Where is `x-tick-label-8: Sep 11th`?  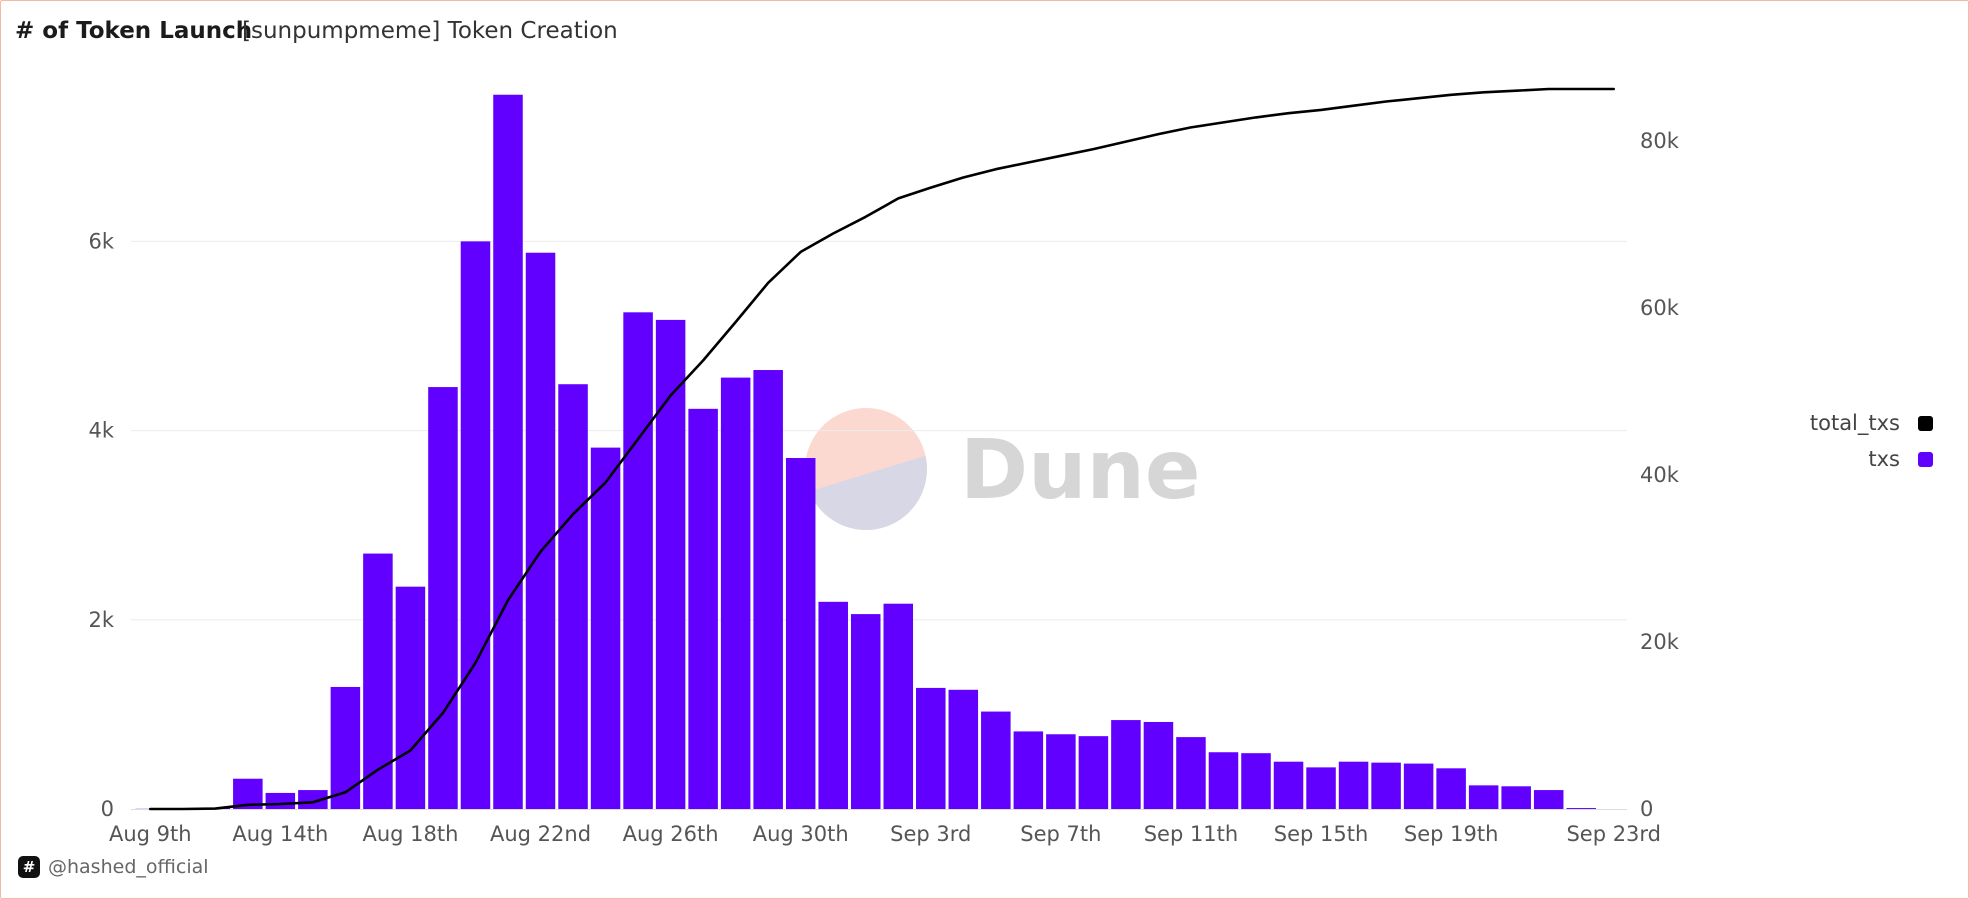 x-tick-label-8: Sep 11th is located at coordinates (1191, 834).